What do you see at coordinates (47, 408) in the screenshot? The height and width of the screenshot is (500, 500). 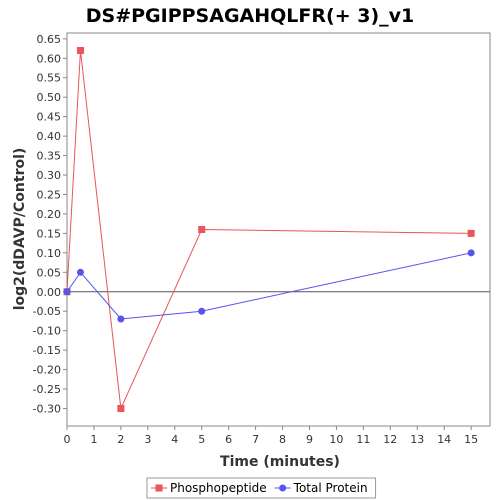 I see `y-tick-label: -0.30` at bounding box center [47, 408].